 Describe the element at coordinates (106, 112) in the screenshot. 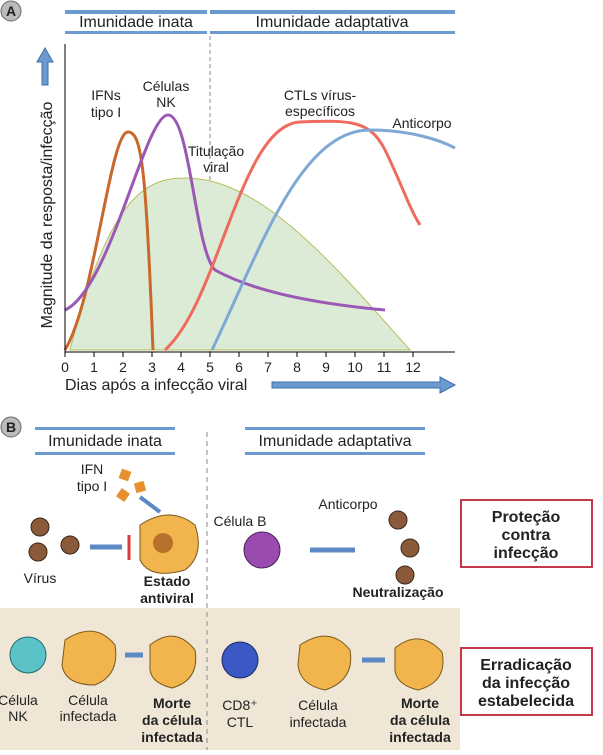

I see `curve-label: tipo I` at that location.